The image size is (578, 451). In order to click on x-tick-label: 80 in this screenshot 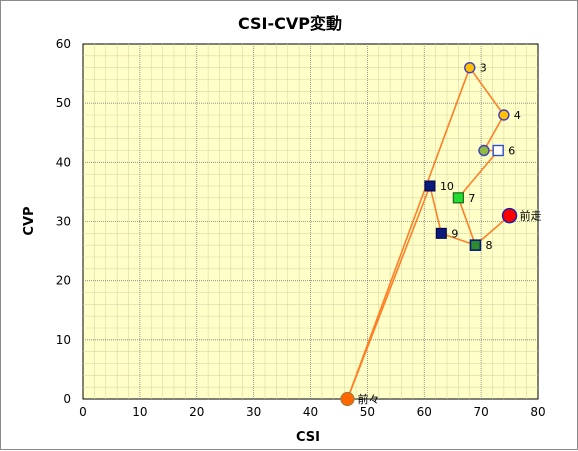, I will do `click(537, 412)`.